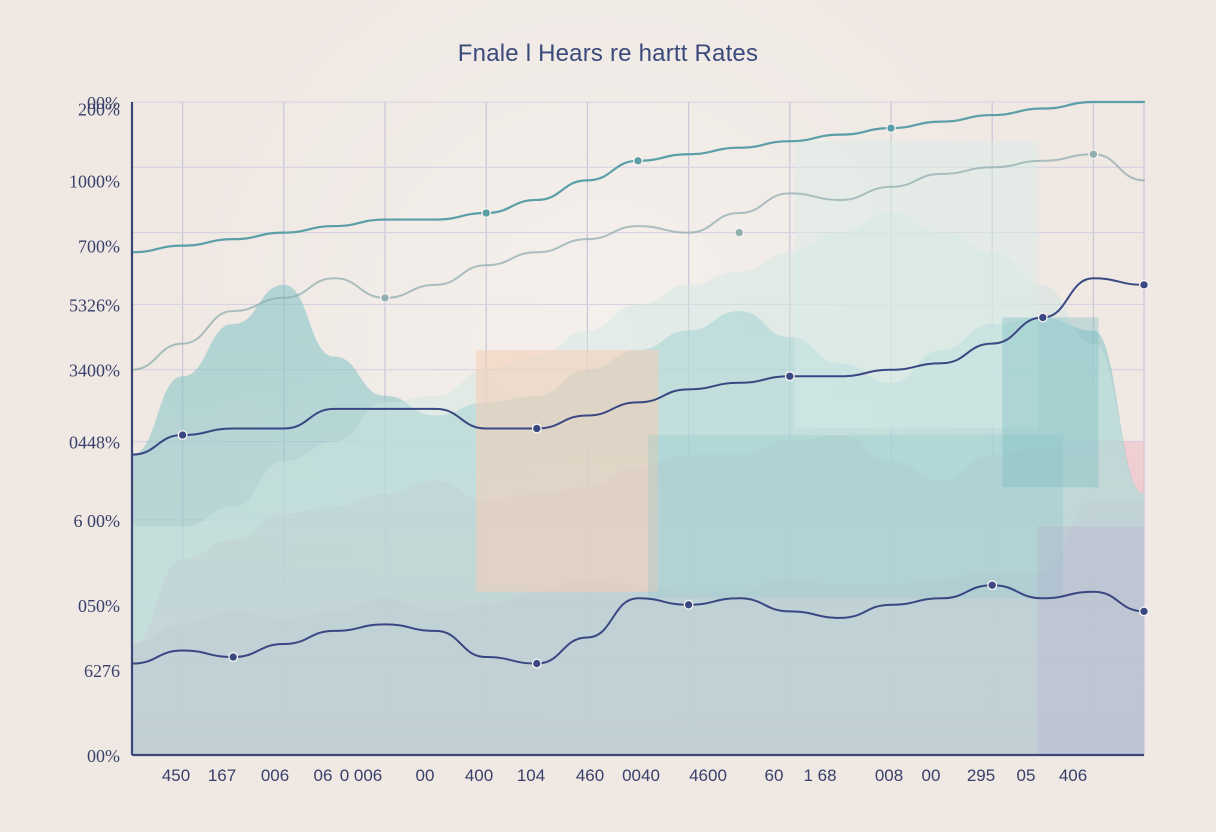 The image size is (1216, 832). I want to click on y-tick-label: 050%, so click(99, 606).